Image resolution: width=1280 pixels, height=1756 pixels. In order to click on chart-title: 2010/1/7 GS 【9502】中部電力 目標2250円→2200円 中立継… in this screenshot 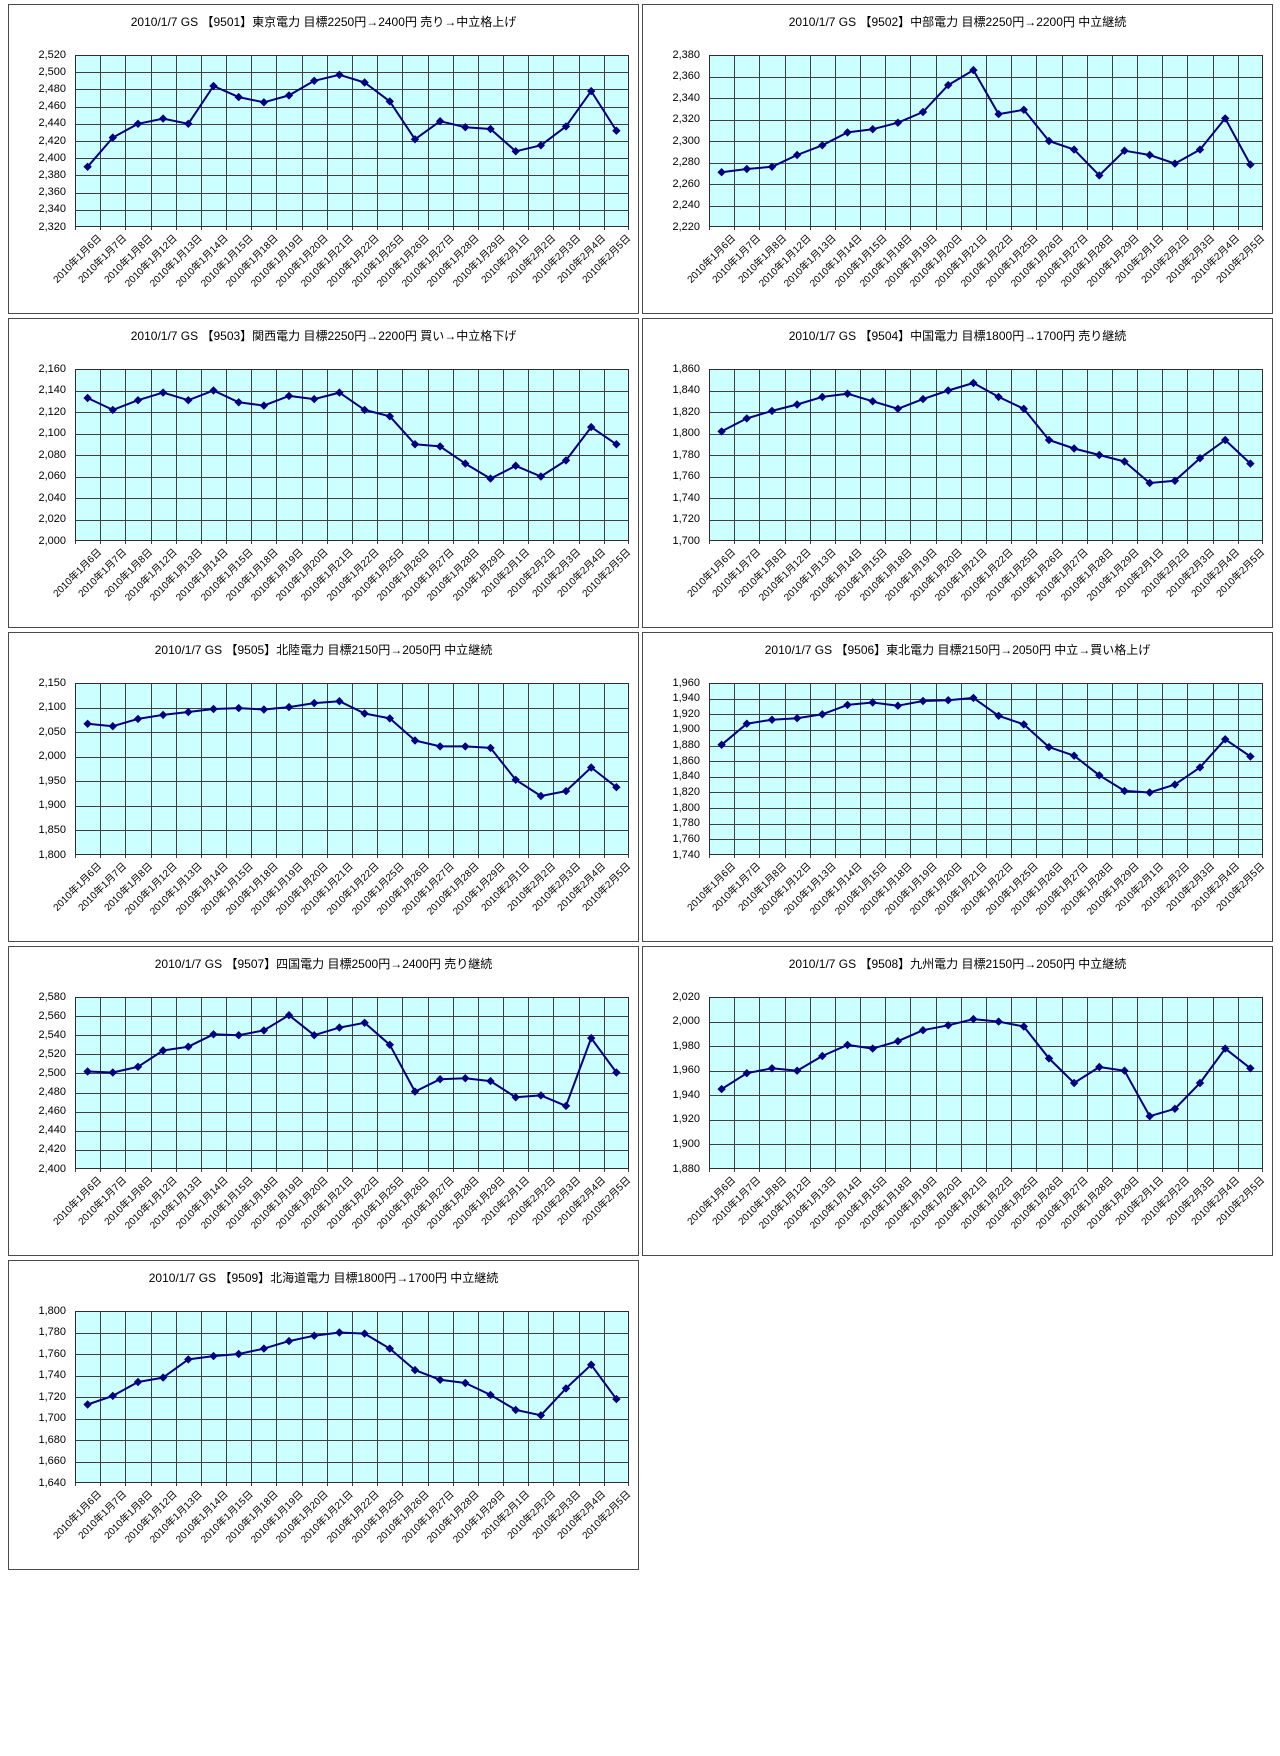, I will do `click(957, 22)`.